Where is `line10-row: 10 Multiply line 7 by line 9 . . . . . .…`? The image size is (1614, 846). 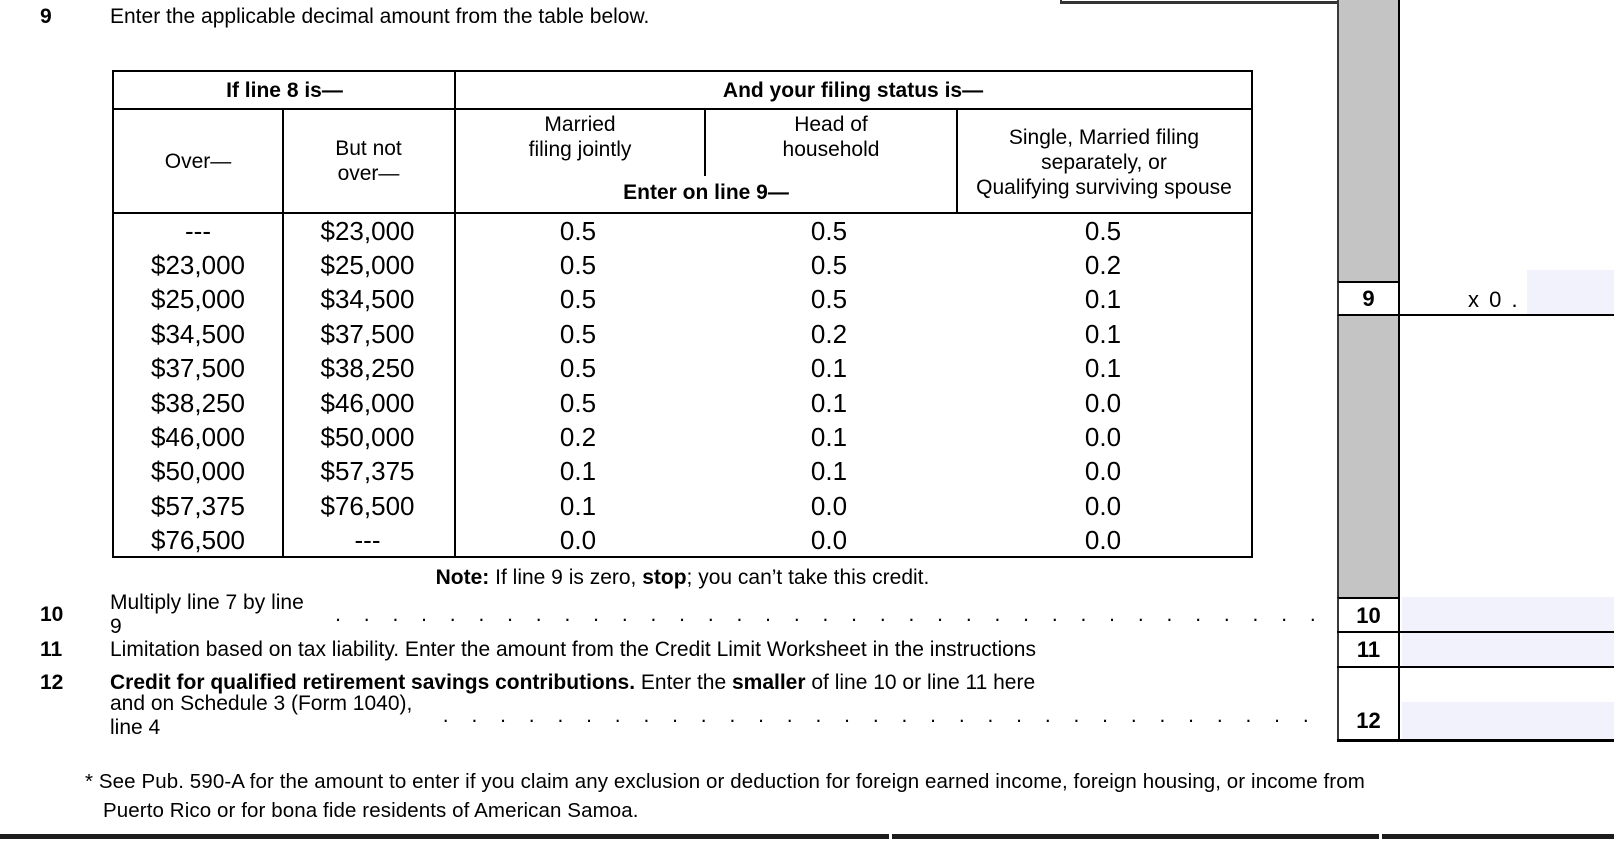 line10-row: 10 Multiply line 7 by line 9 . . . . . .… is located at coordinates (677, 614).